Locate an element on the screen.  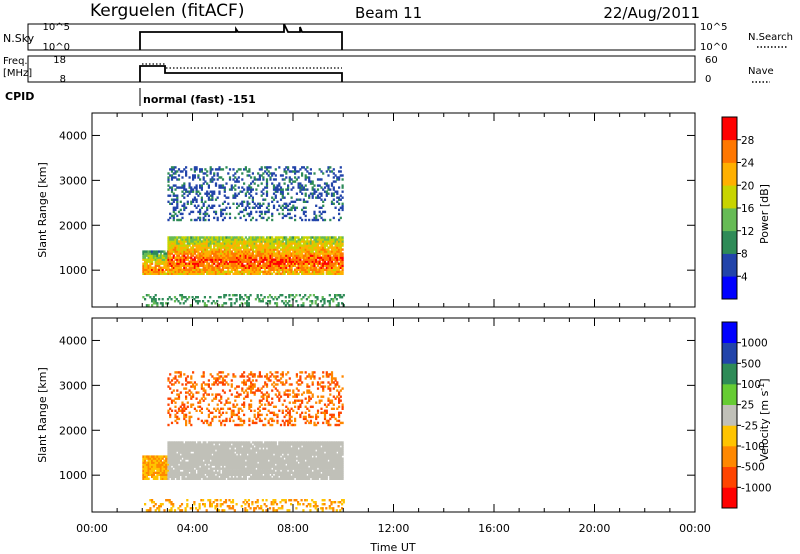
nave-trace is located at coordinates (242, 66).